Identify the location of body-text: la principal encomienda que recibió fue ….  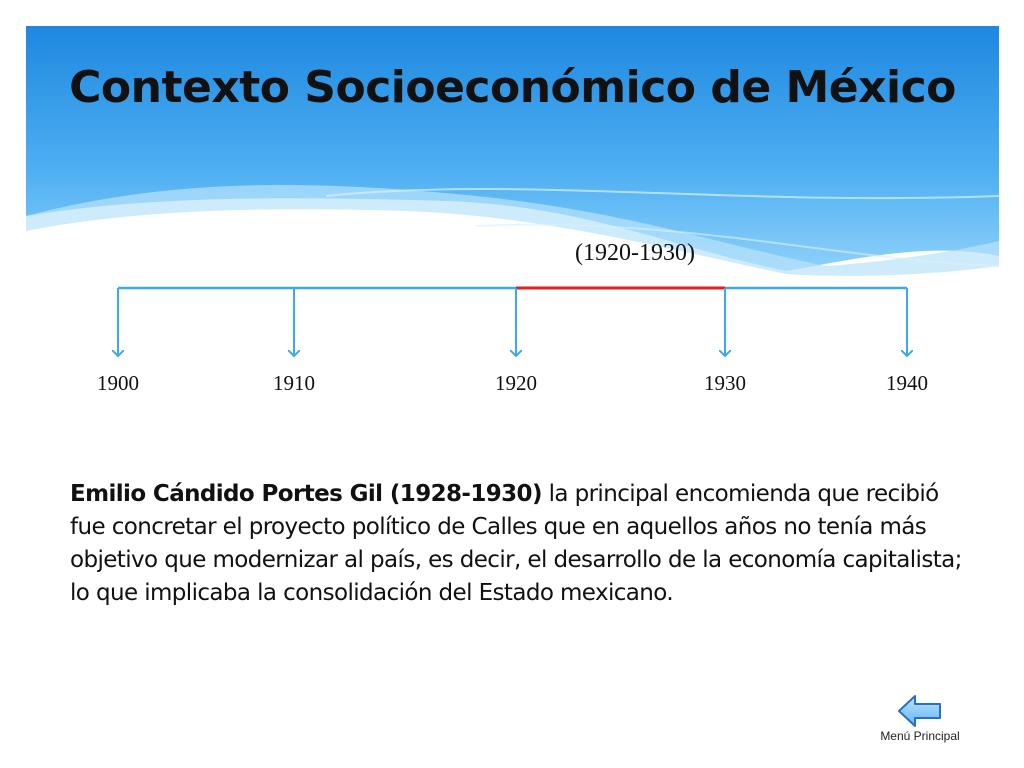
(516, 543).